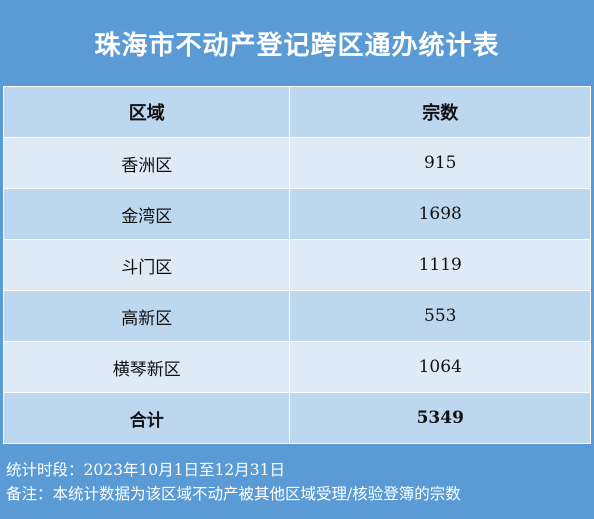 The height and width of the screenshot is (519, 594). What do you see at coordinates (440, 265) in the screenshot?
I see `cell-count: 1119` at bounding box center [440, 265].